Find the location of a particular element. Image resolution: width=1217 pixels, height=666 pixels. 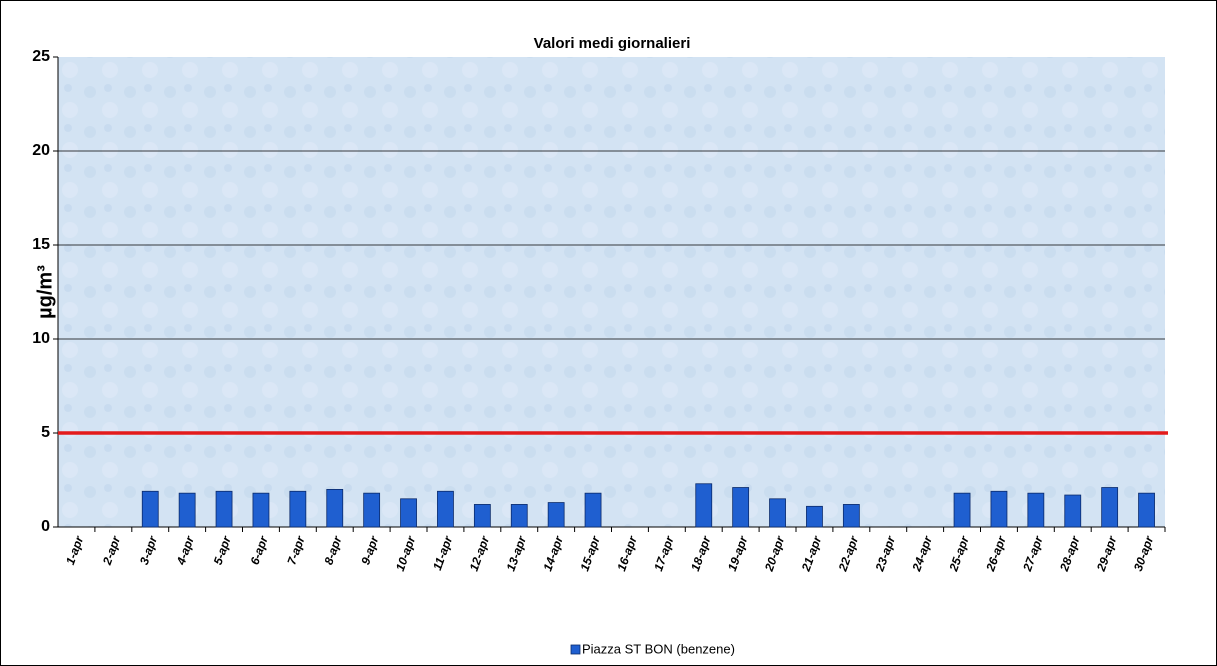

y-tick-label: 15 is located at coordinates (41, 244).